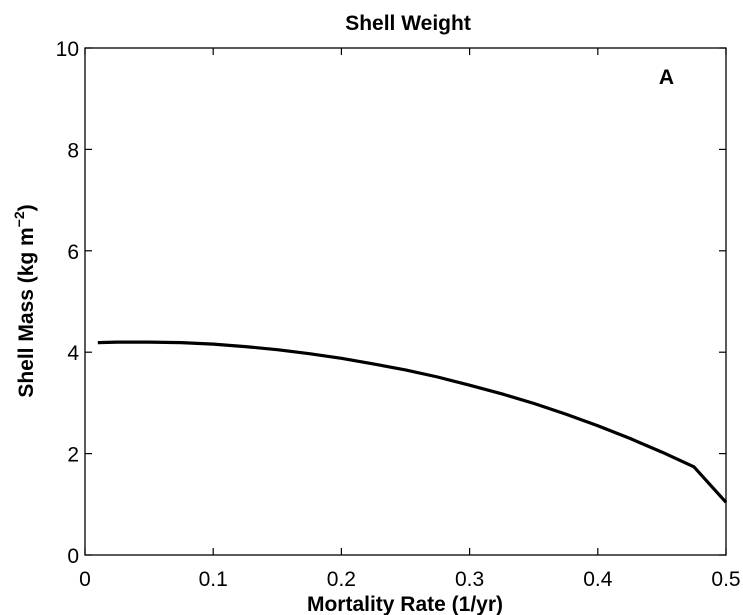 The image size is (743, 615). What do you see at coordinates (85, 579) in the screenshot?
I see `x-tick-label: 0` at bounding box center [85, 579].